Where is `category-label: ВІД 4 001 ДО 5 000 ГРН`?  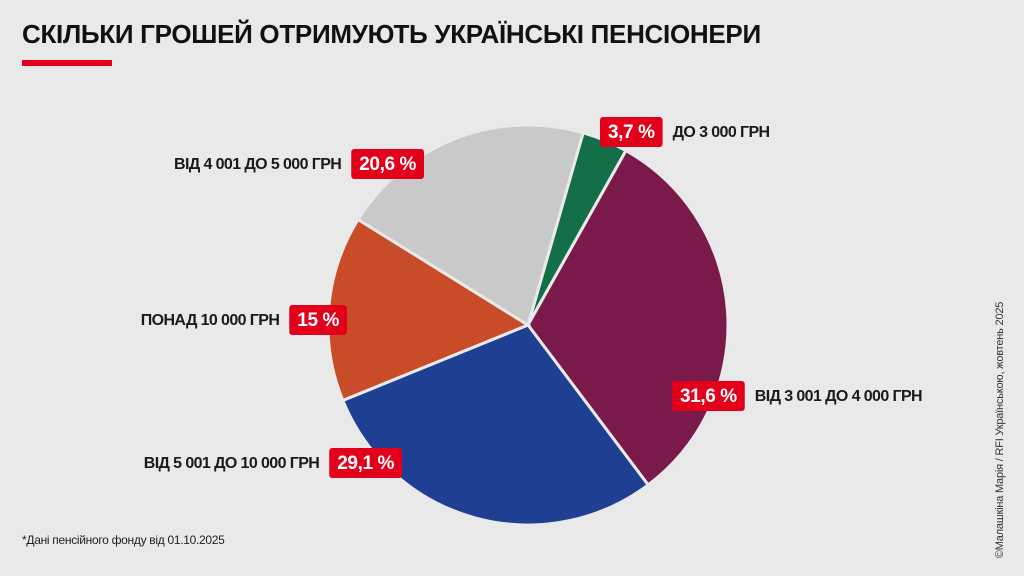
category-label: ВІД 4 001 ДО 5 000 ГРН is located at coordinates (257, 164).